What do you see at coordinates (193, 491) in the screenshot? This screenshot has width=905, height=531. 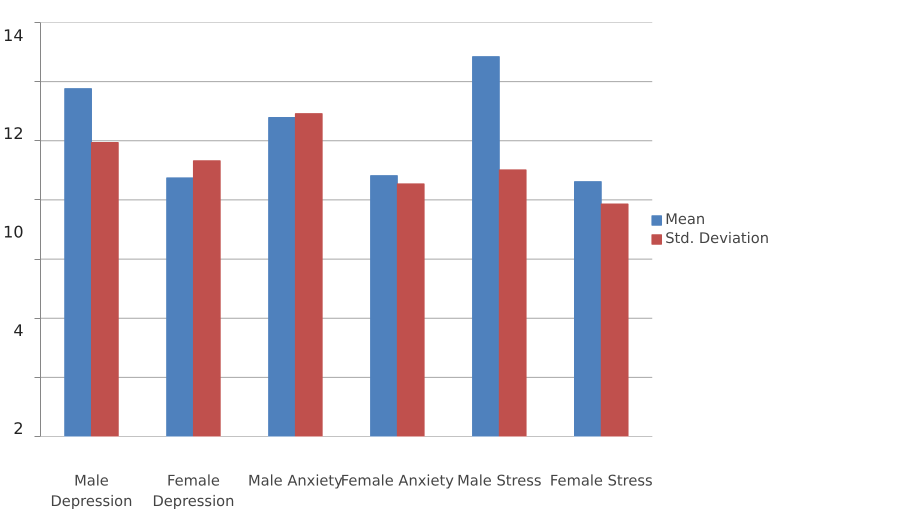 I see `x-tick-label: Female Depression` at bounding box center [193, 491].